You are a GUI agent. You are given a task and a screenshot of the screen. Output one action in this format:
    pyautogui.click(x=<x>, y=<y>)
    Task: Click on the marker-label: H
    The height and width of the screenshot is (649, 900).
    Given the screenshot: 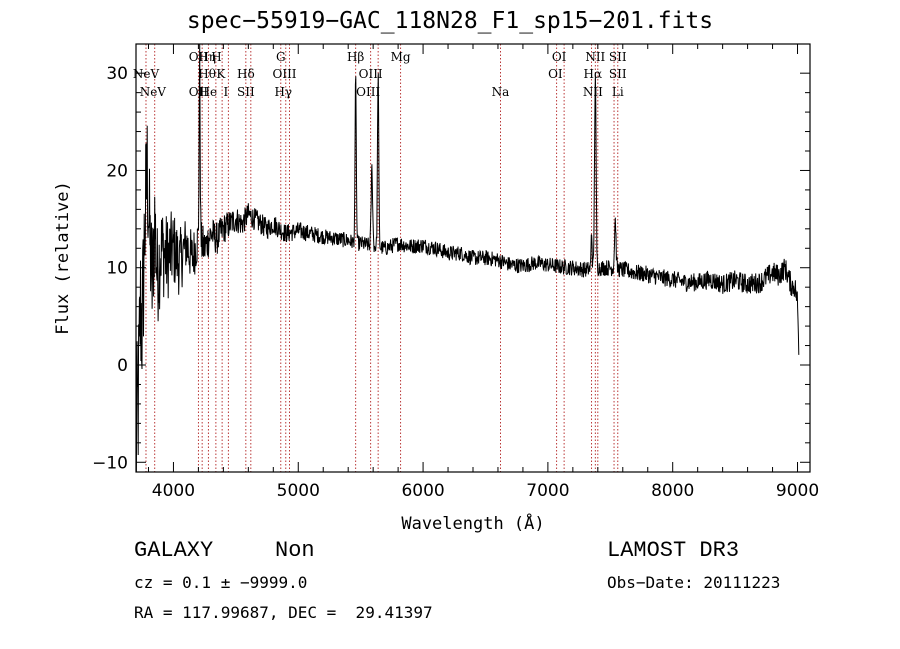 What is the action you would take?
    pyautogui.click(x=216, y=57)
    